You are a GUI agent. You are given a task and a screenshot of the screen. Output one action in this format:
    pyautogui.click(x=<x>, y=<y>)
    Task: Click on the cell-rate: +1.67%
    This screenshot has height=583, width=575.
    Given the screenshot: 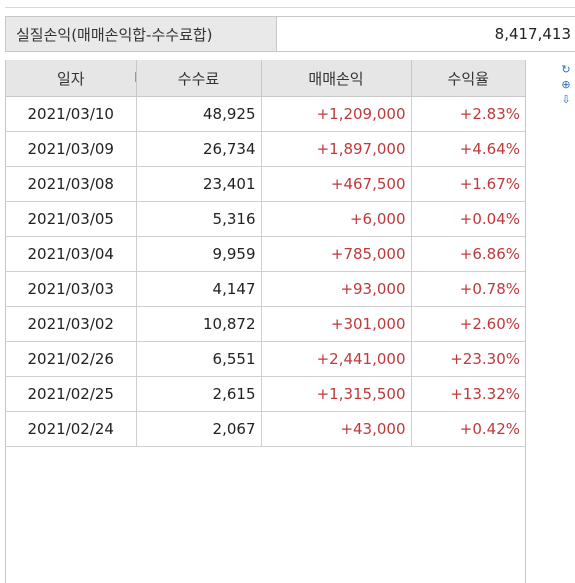 What is the action you would take?
    pyautogui.click(x=468, y=184)
    